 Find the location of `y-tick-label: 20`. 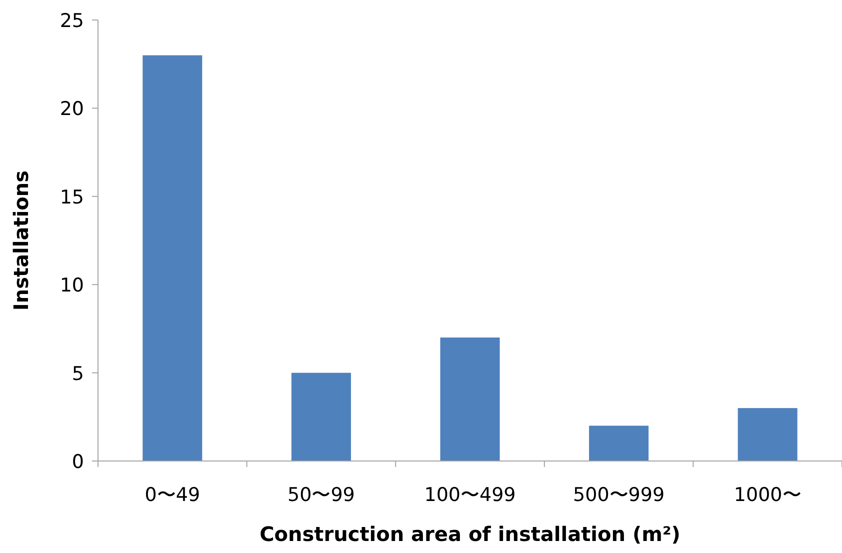

y-tick-label: 20 is located at coordinates (72, 109).